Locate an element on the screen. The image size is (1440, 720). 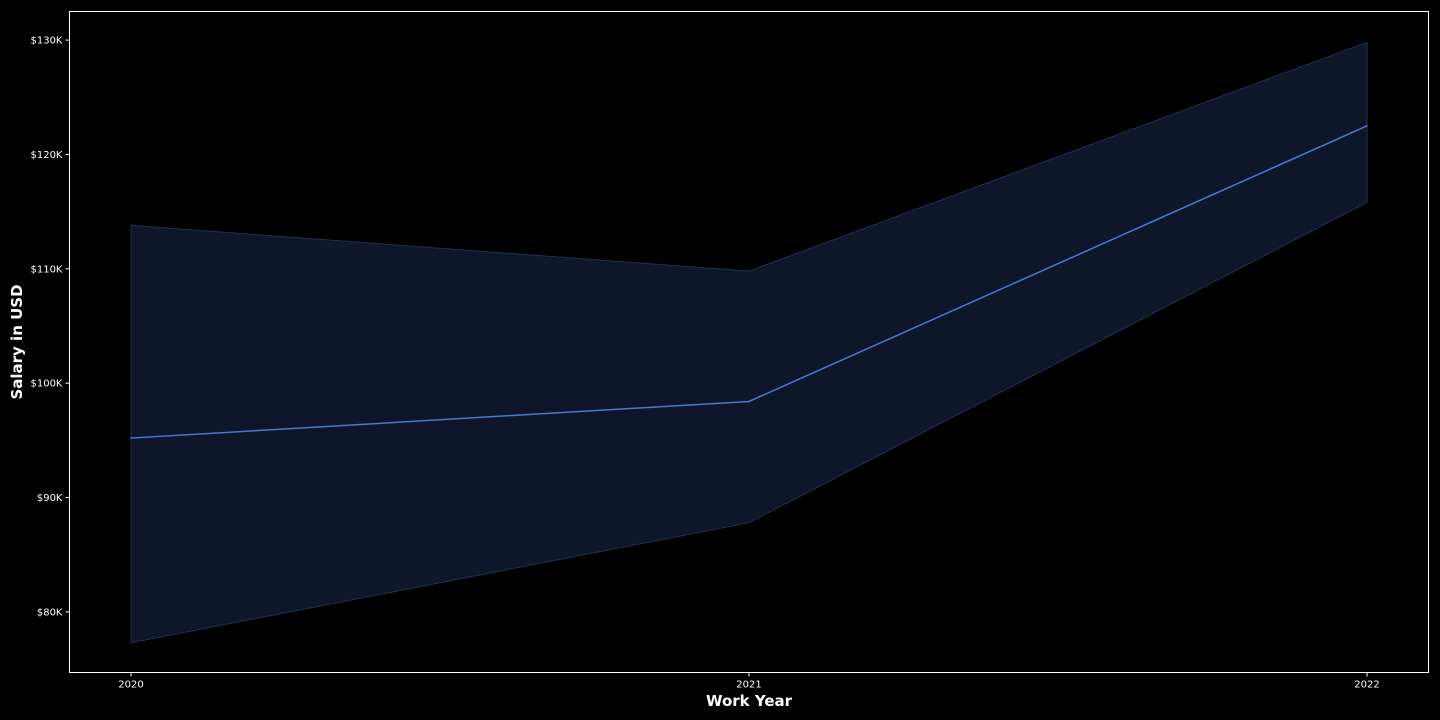
x-tick-label: 2020 is located at coordinates (130, 685).